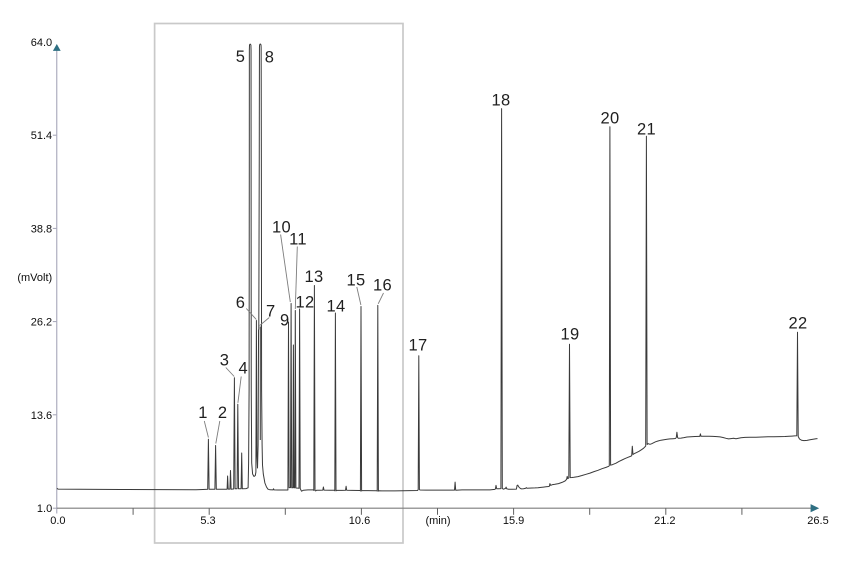 The image size is (846, 563). I want to click on svg-text: 10.6, so click(359, 521).